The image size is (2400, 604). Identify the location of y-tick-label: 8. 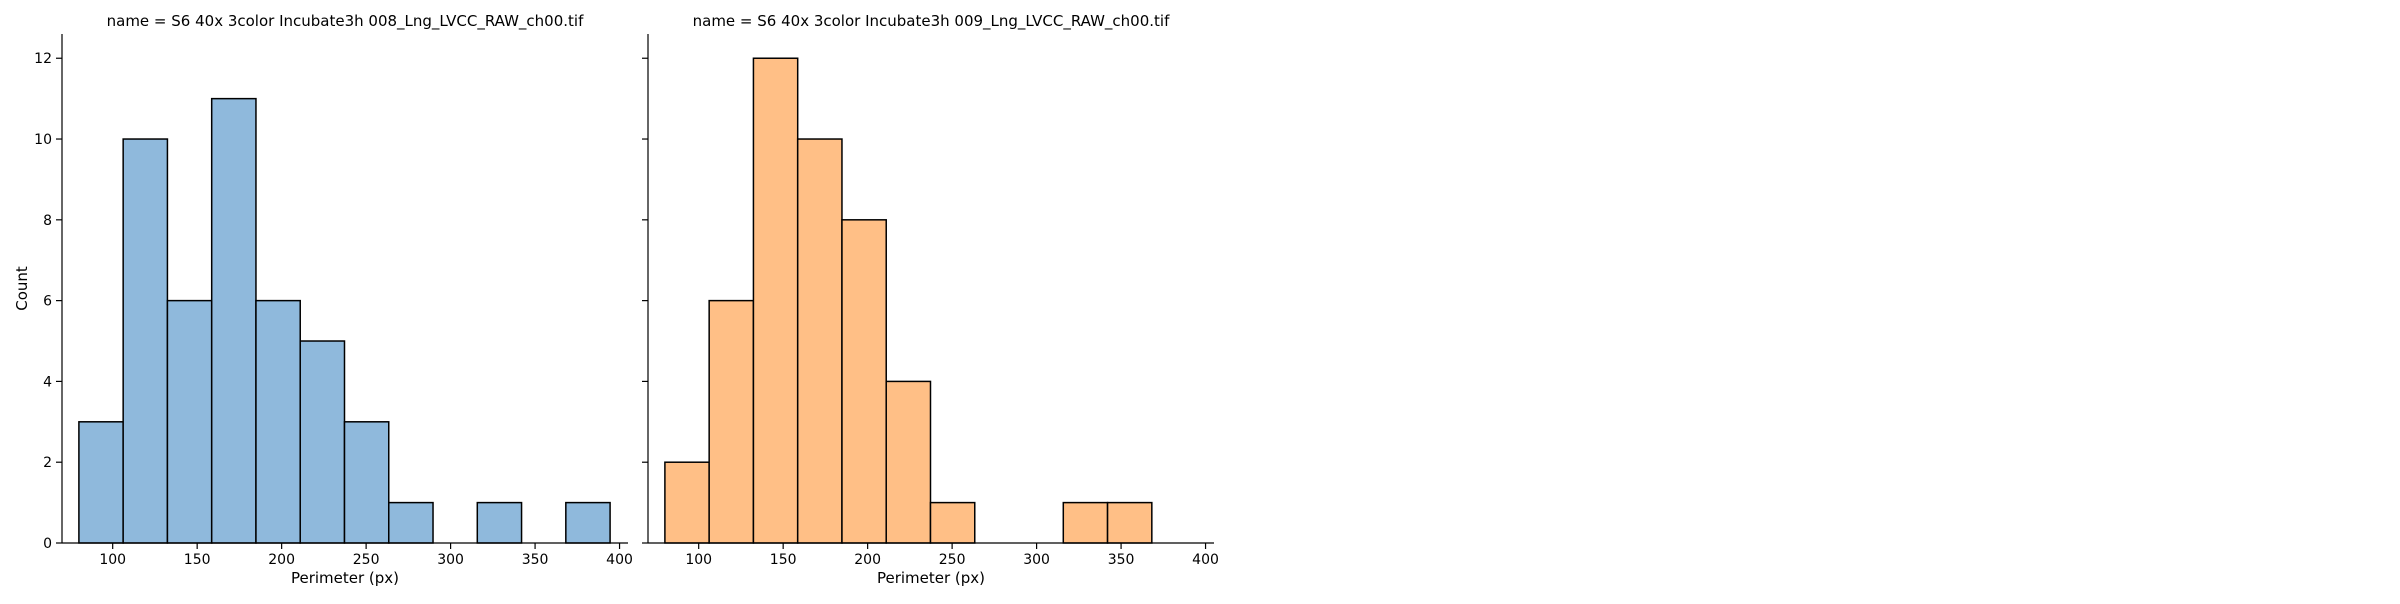
(47, 221).